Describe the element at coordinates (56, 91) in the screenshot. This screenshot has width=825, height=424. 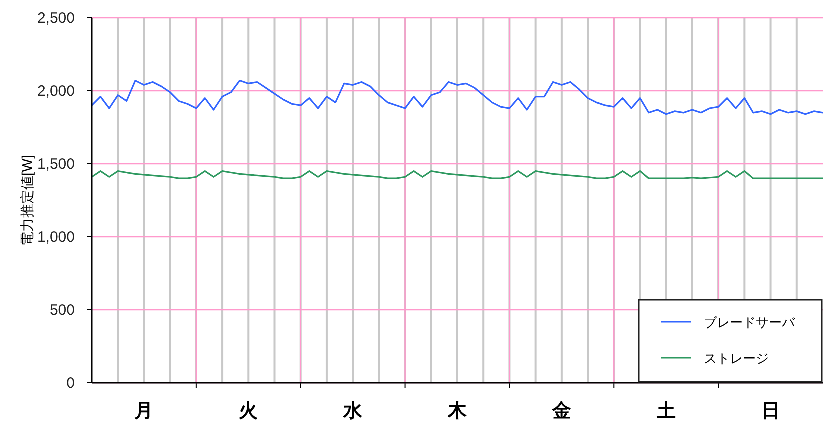
I see `y-tick-label: 2,000` at that location.